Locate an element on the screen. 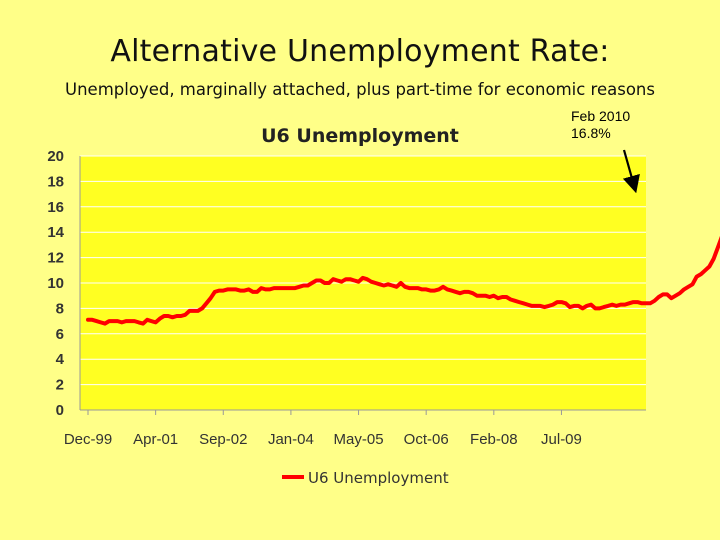 The image size is (720, 540). y-tick-label: 0 is located at coordinates (60, 410).